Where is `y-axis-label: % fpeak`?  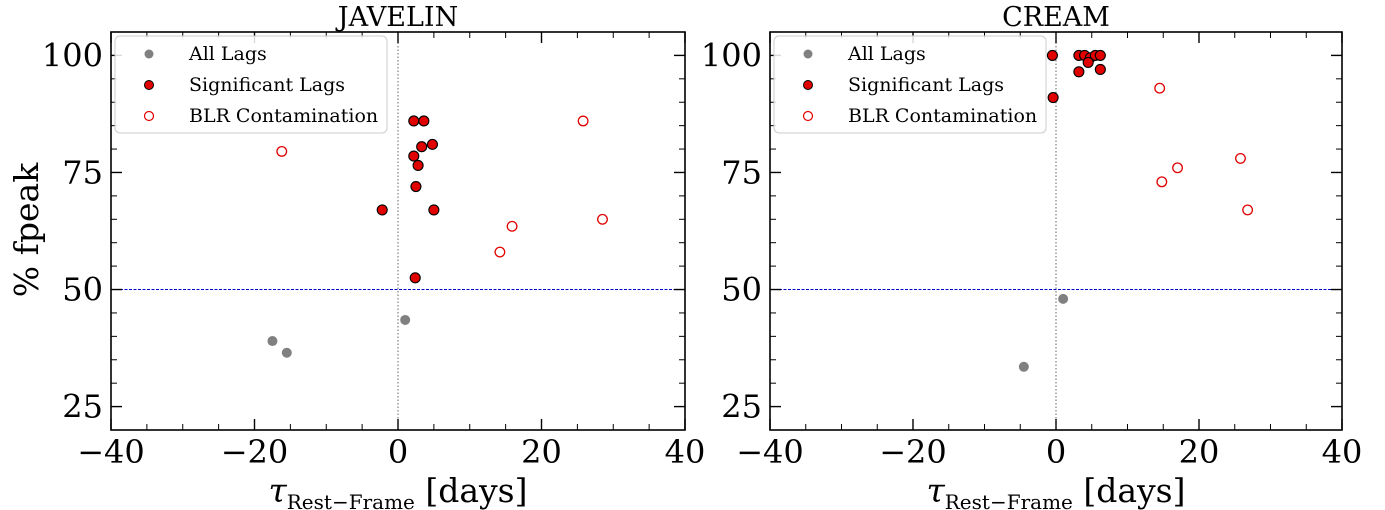 y-axis-label: % fpeak is located at coordinates (26, 229).